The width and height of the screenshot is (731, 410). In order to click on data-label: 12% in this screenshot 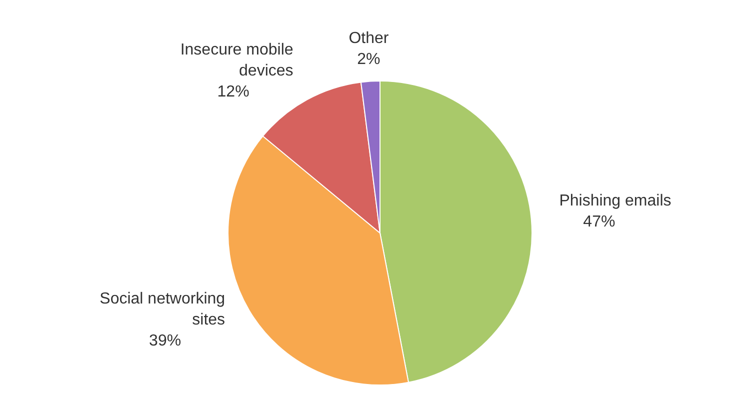, I will do `click(233, 91)`.